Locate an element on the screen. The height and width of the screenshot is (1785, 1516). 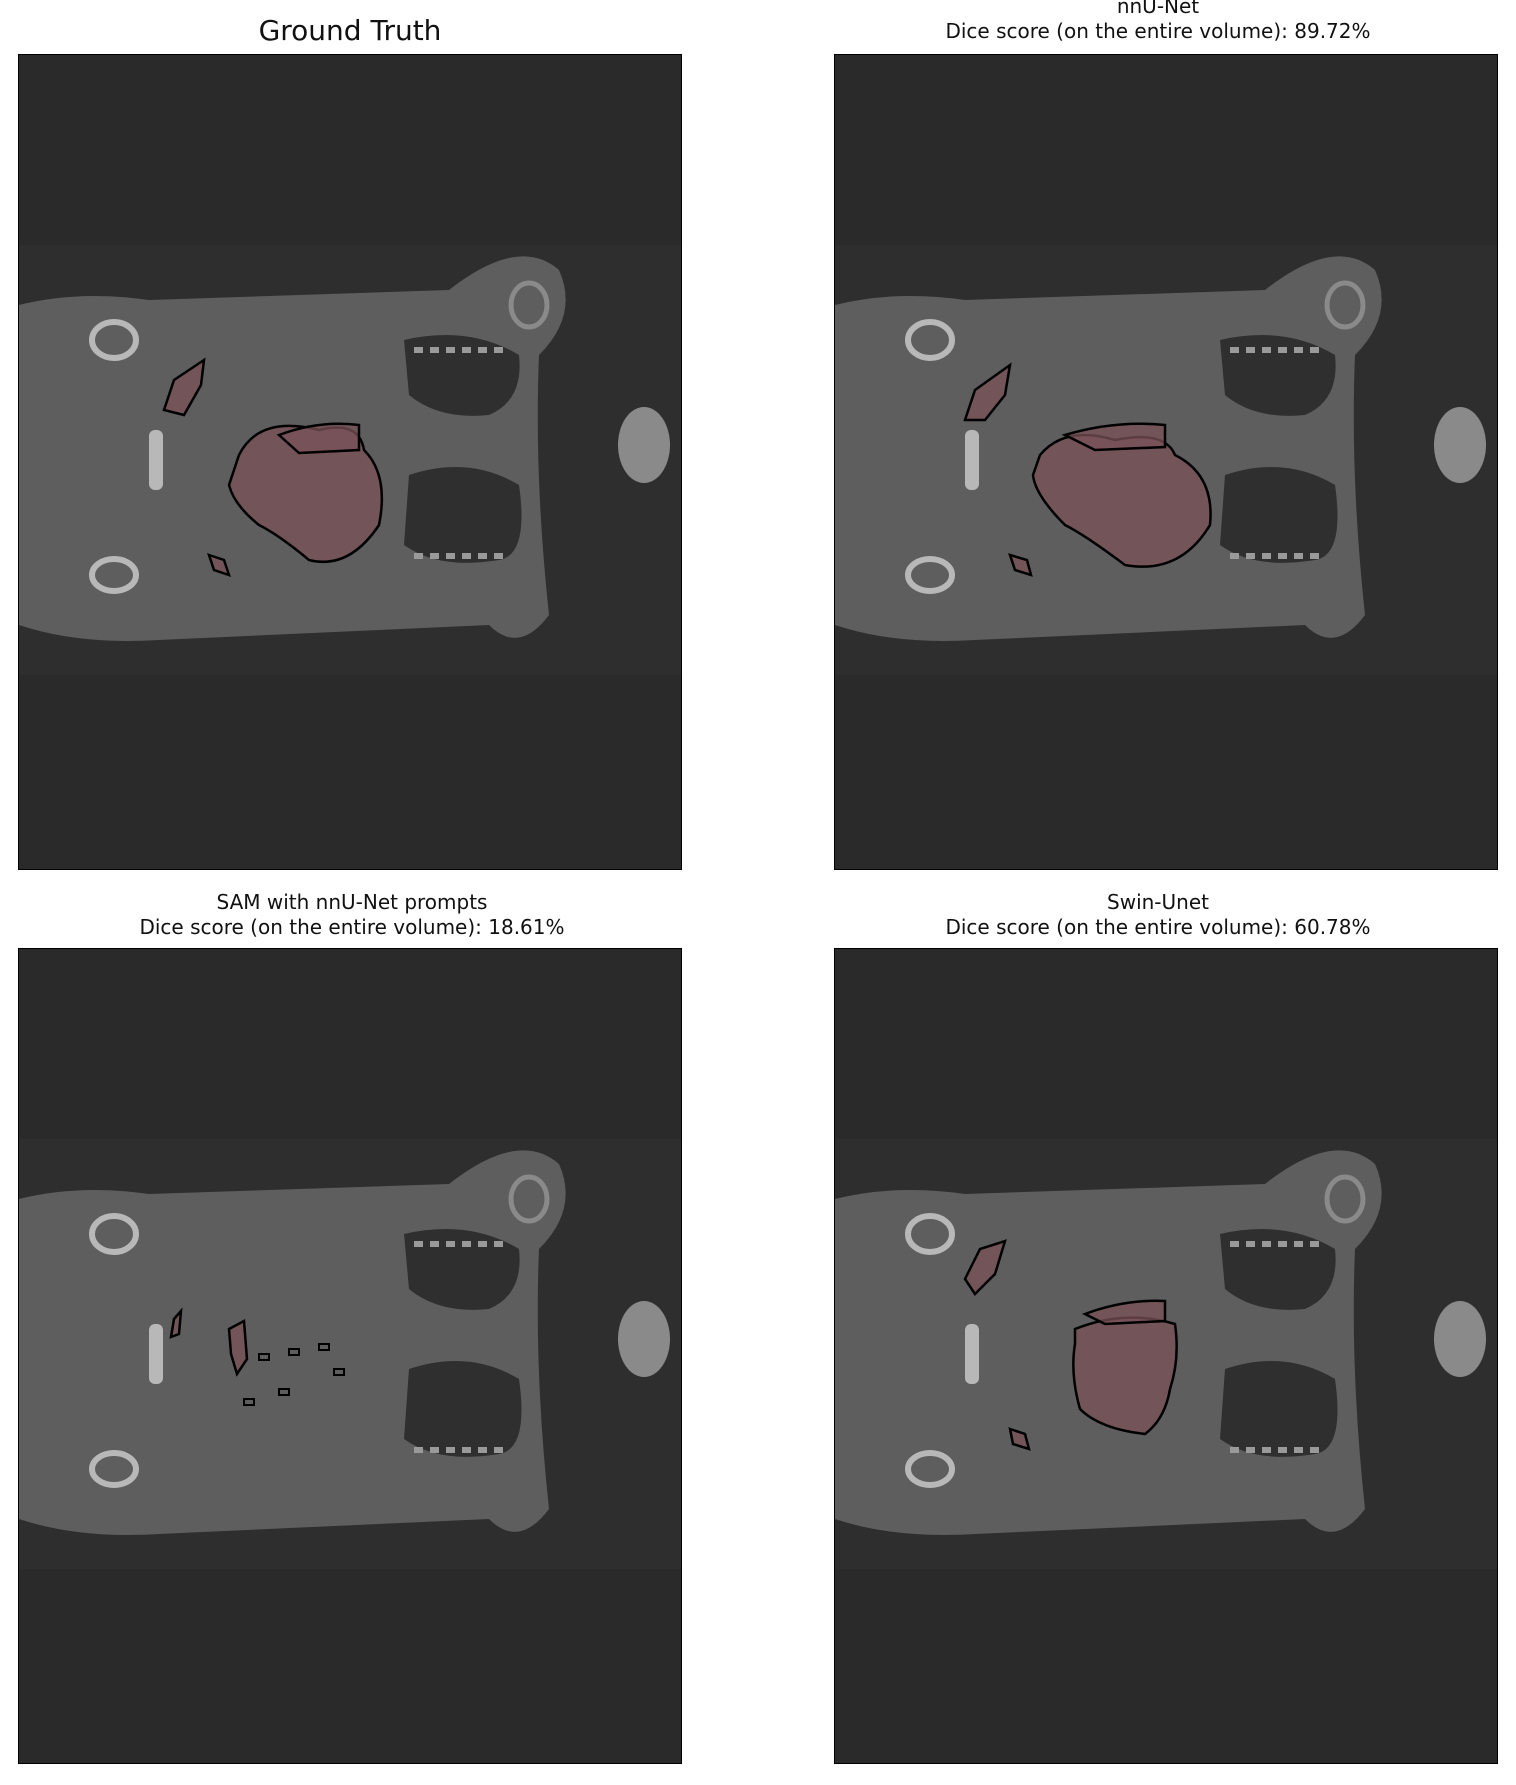
model-name: nnU-Net is located at coordinates (1158, 9).